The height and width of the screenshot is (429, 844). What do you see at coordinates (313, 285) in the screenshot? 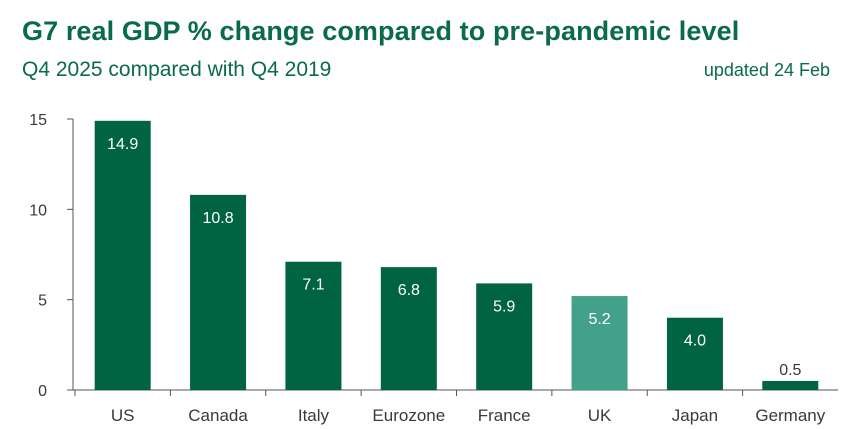
I see `data-label: 7.1` at bounding box center [313, 285].